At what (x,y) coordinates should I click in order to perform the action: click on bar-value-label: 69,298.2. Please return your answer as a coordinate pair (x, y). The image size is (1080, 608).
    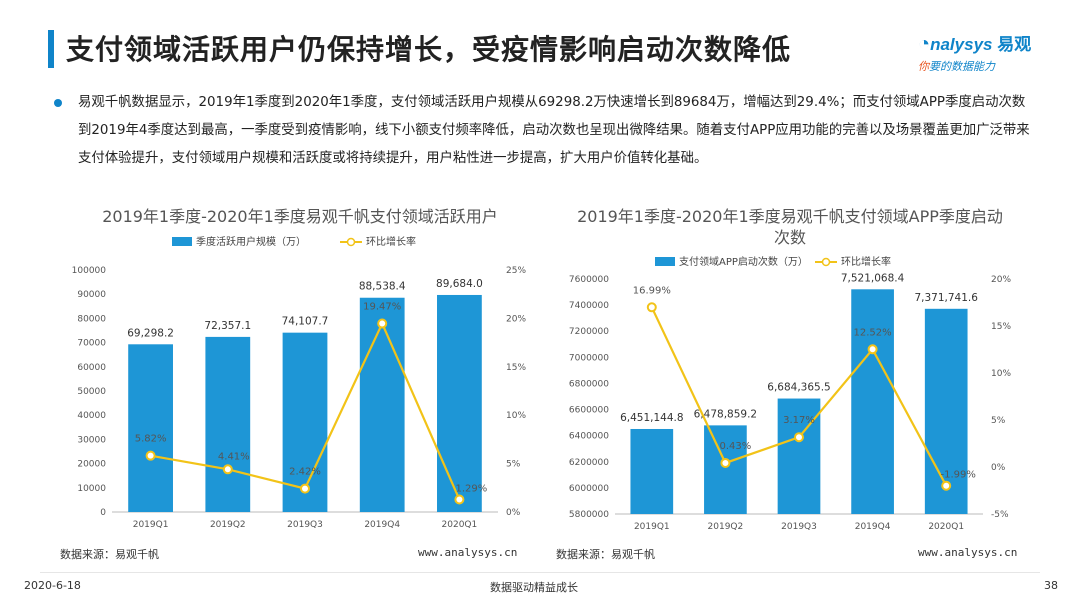
    Looking at the image, I should click on (150, 333).